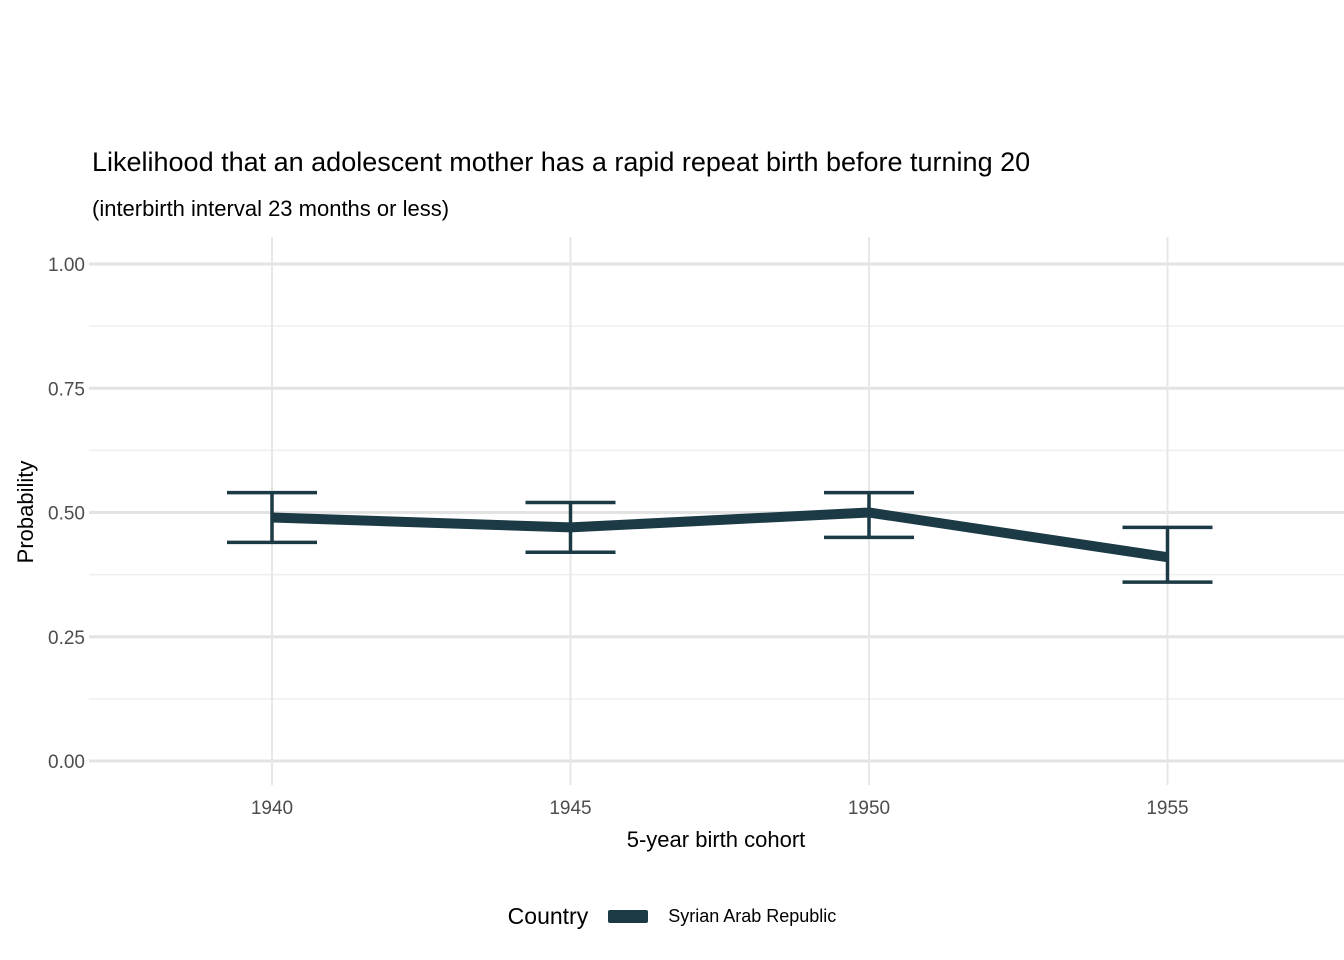 The height and width of the screenshot is (960, 1344). I want to click on x-tick-label: 1950, so click(869, 808).